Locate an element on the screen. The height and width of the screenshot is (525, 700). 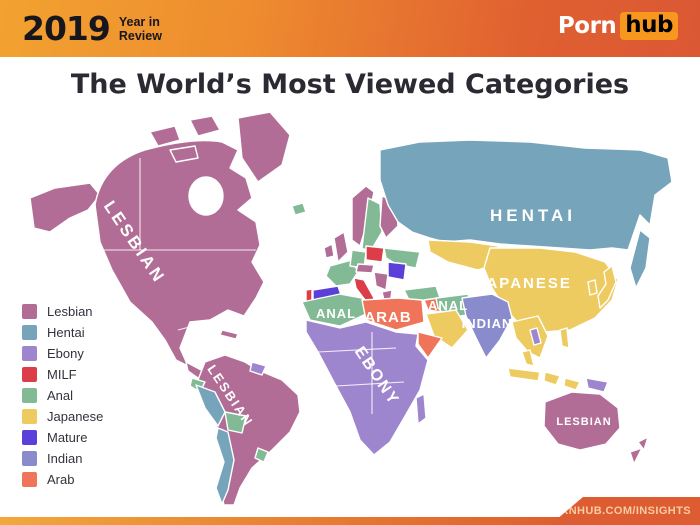
map-label-hentai: HENTAI is located at coordinates (533, 215).